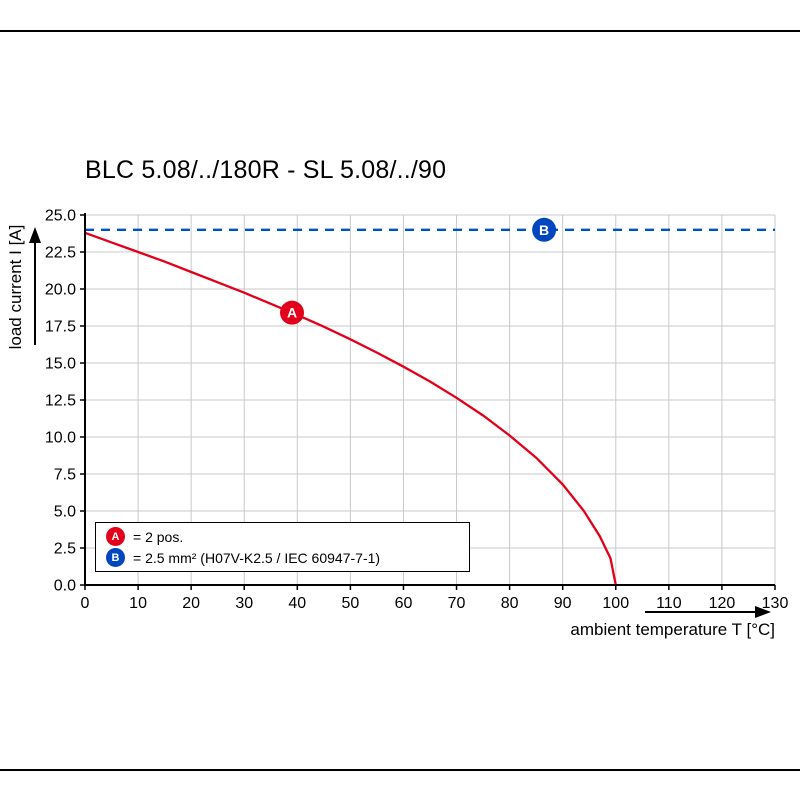 The height and width of the screenshot is (800, 800). I want to click on x-tick-label: 130, so click(775, 603).